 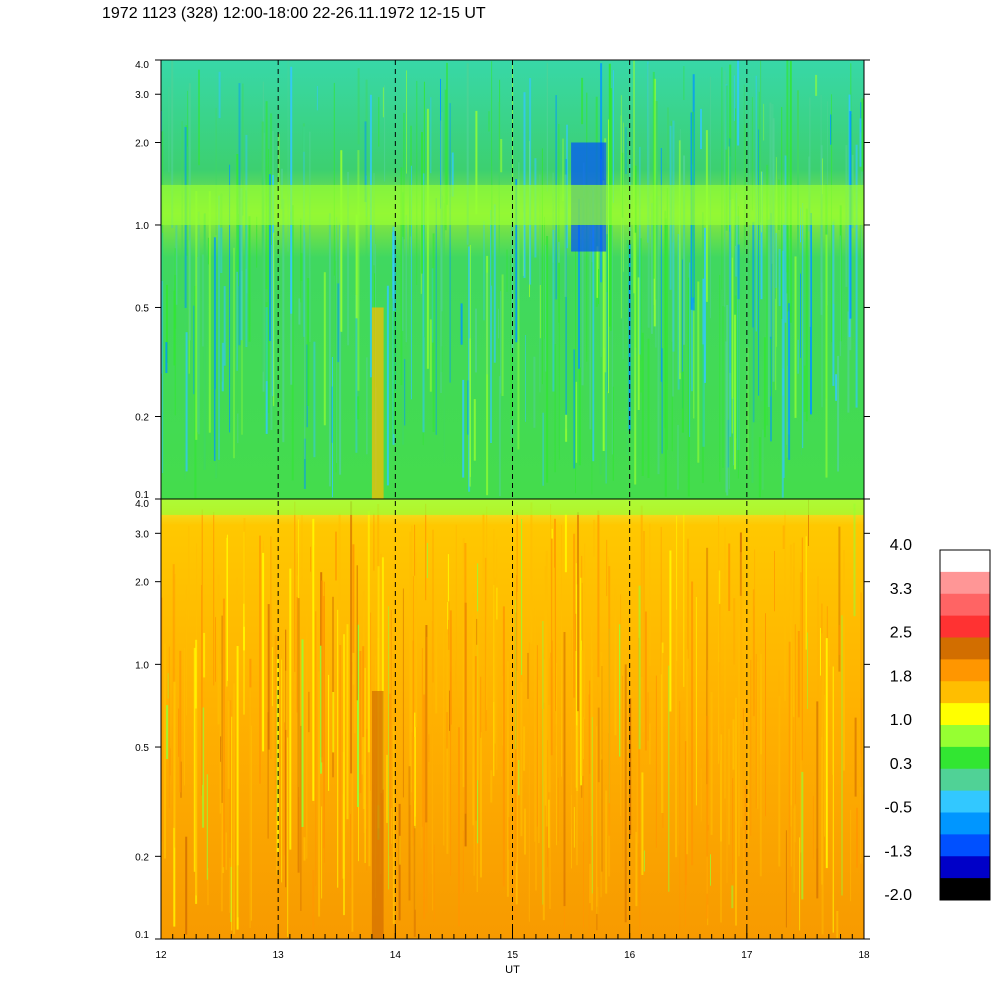 What do you see at coordinates (161, 955) in the screenshot?
I see `x-tick-label: 12` at bounding box center [161, 955].